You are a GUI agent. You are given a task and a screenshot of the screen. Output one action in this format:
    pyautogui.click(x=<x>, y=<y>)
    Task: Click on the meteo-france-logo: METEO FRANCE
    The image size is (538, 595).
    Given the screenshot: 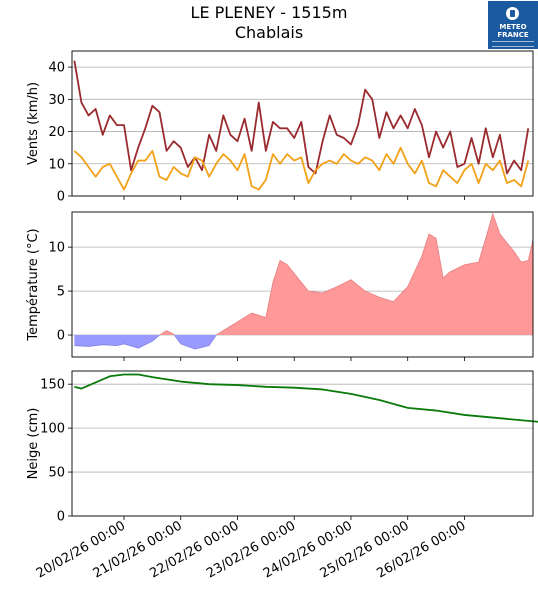 What is the action you would take?
    pyautogui.click(x=513, y=25)
    